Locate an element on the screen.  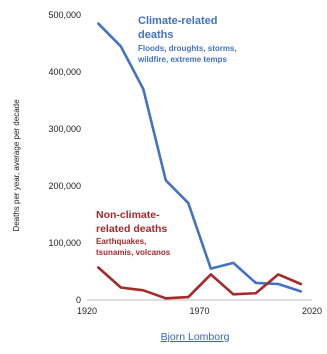
y-axis-label: Deaths per year, average per decade is located at coordinates (16, 165).